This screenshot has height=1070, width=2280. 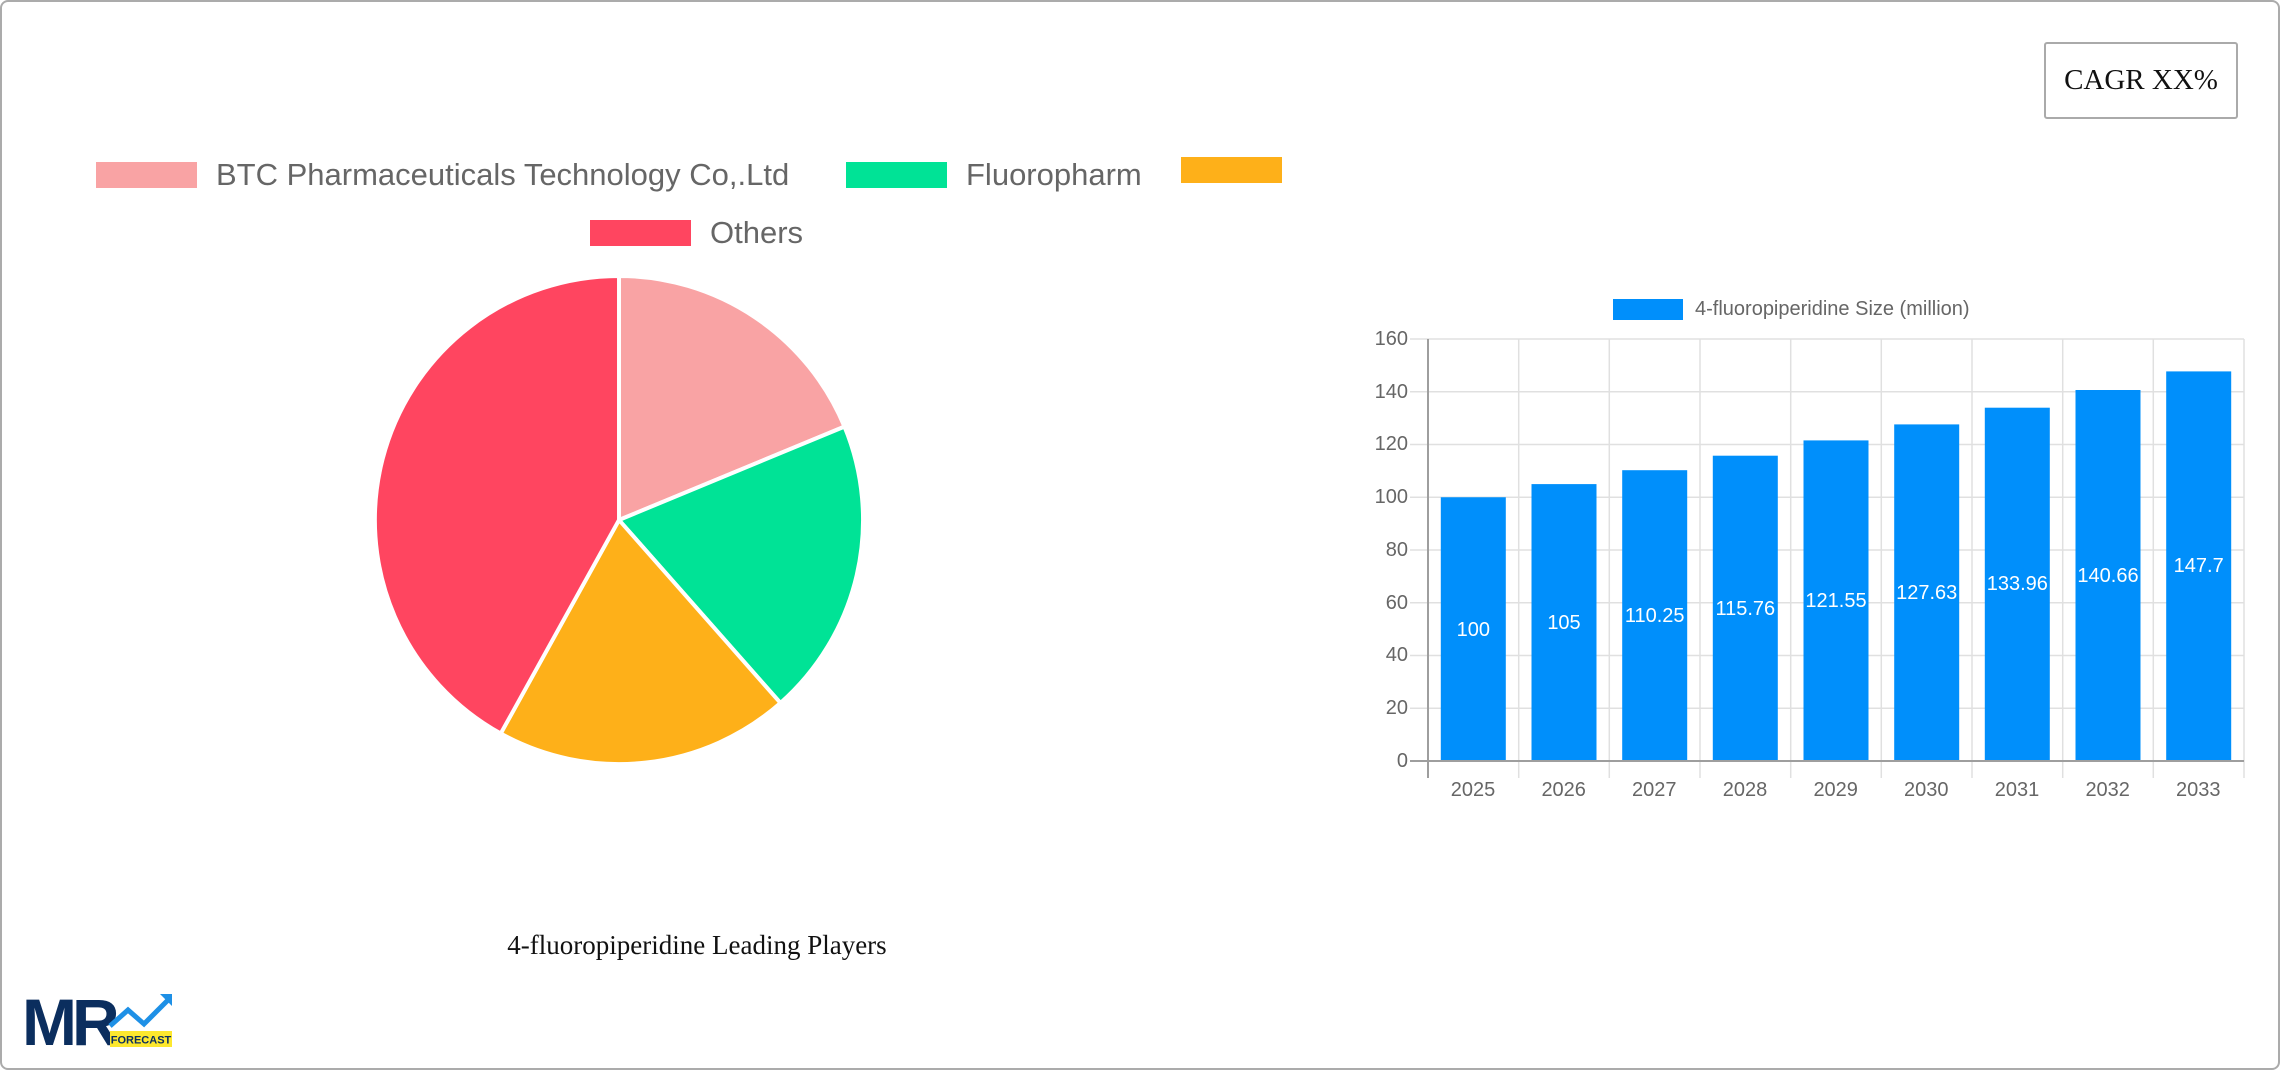 I want to click on bar-value-label: 110.25, so click(x=1654, y=616).